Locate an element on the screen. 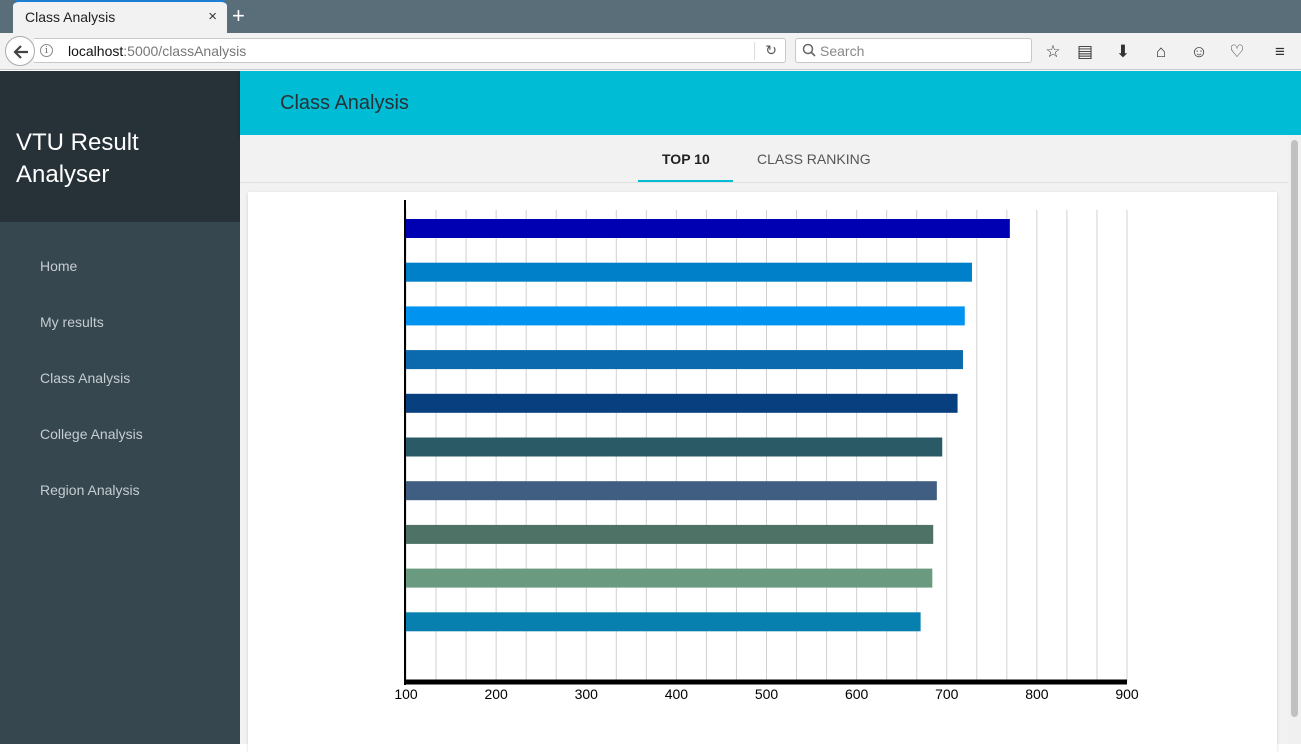 The image size is (1301, 752). page-title: Class Analysis is located at coordinates (344, 103).